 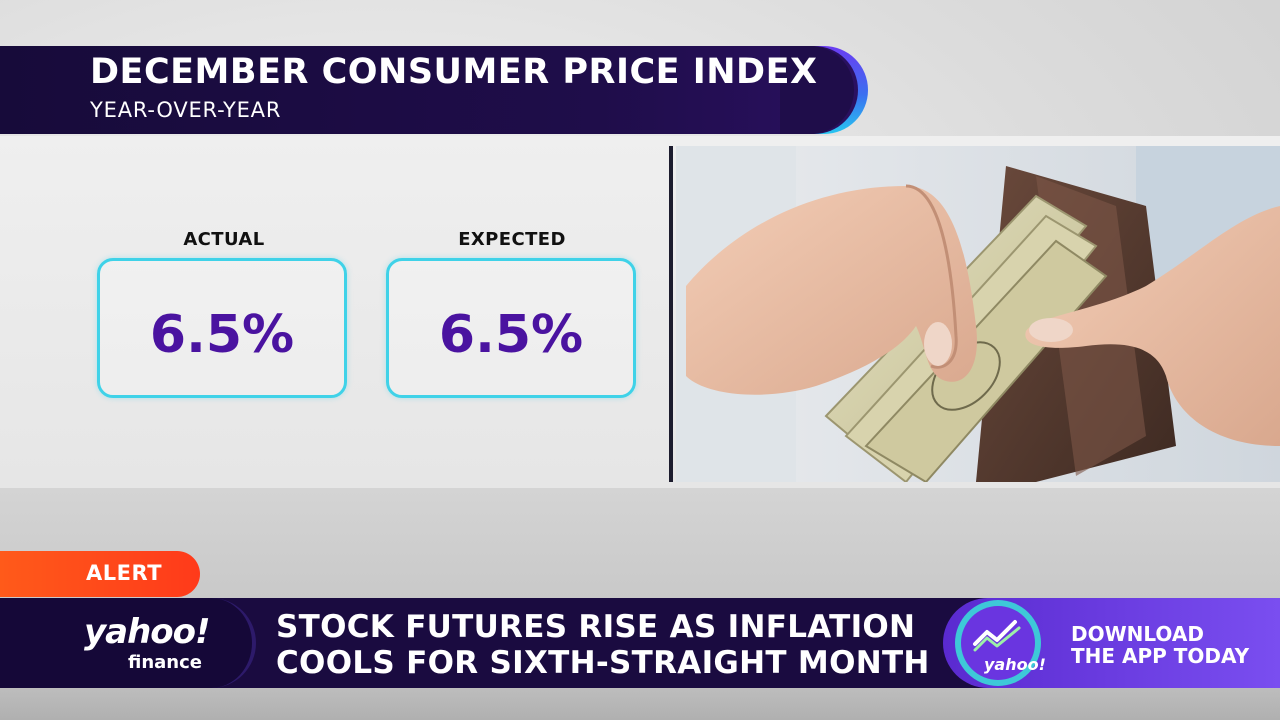 What do you see at coordinates (603, 663) in the screenshot?
I see `headline-line-2: COOLS FOR SIXTH-STRAIGHT MONTH` at bounding box center [603, 663].